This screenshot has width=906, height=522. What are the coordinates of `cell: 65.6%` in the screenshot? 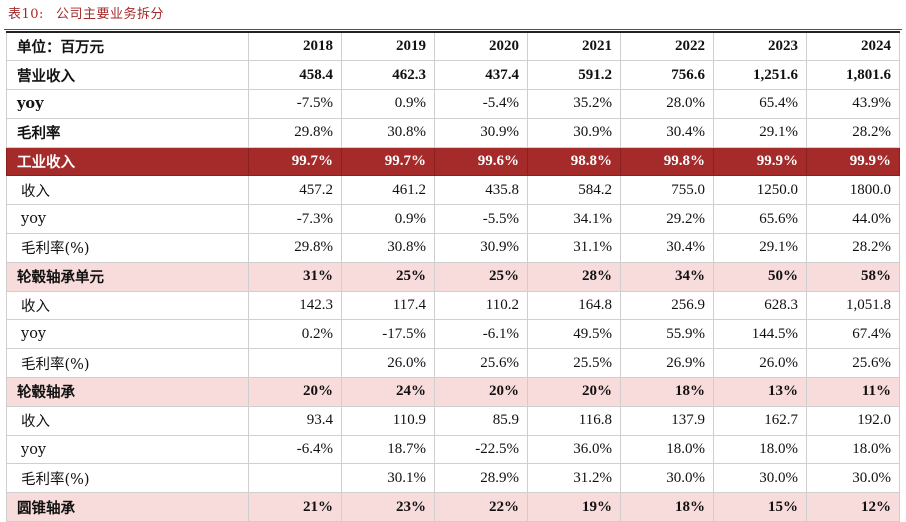 It's located at (760, 219).